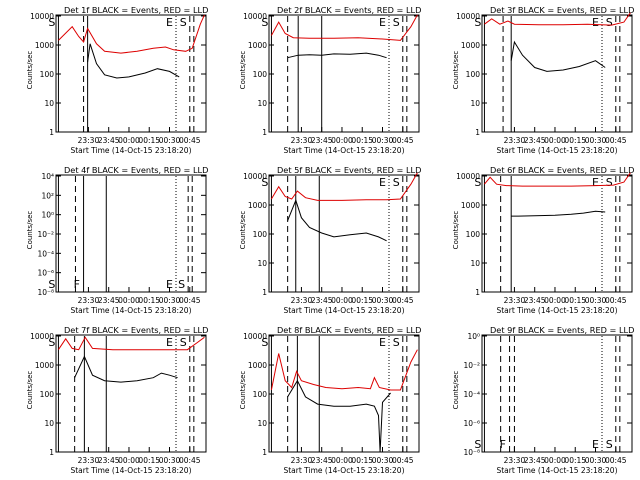 The image size is (640, 480). I want to click on panel-title: Det 1f BLACK = Events, RED = LLD, so click(136, 10).